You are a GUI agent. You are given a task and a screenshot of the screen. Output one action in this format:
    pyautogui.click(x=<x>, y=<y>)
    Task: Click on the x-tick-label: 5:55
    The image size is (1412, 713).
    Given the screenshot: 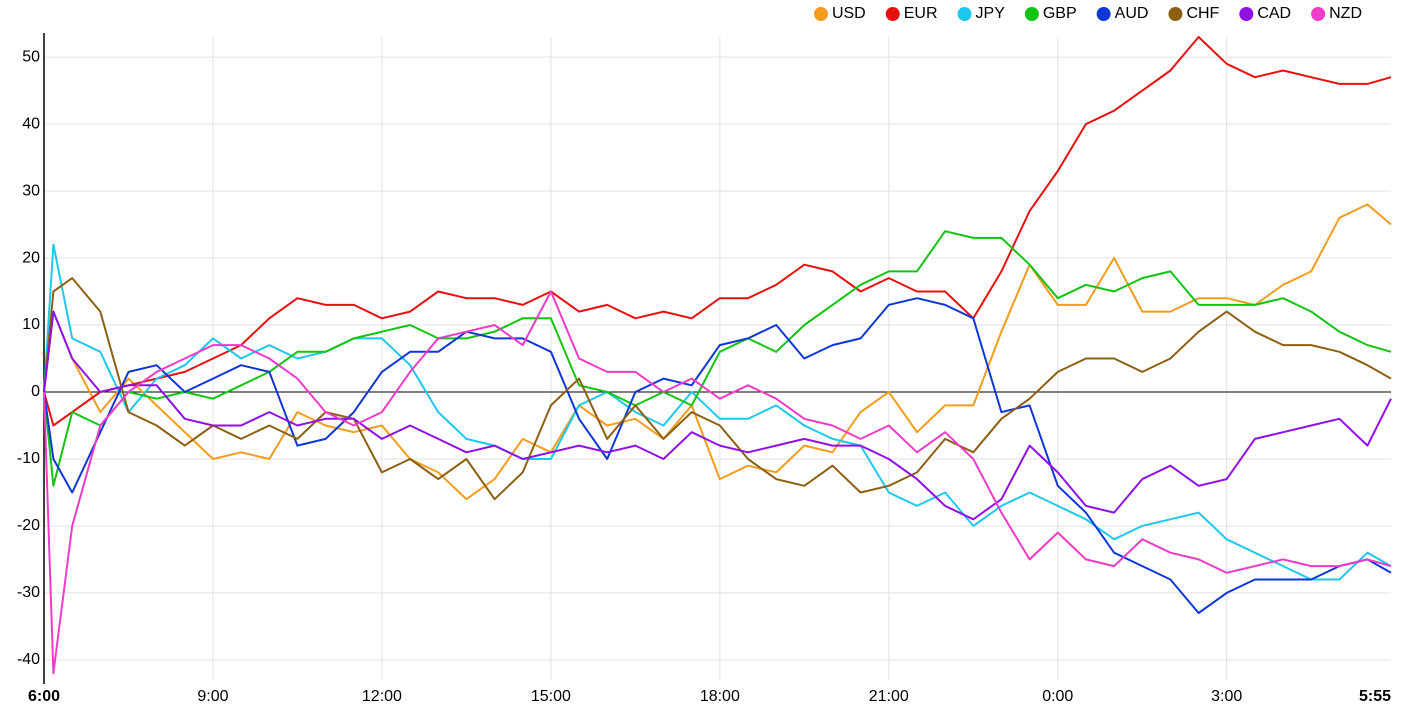 What is the action you would take?
    pyautogui.click(x=1375, y=696)
    